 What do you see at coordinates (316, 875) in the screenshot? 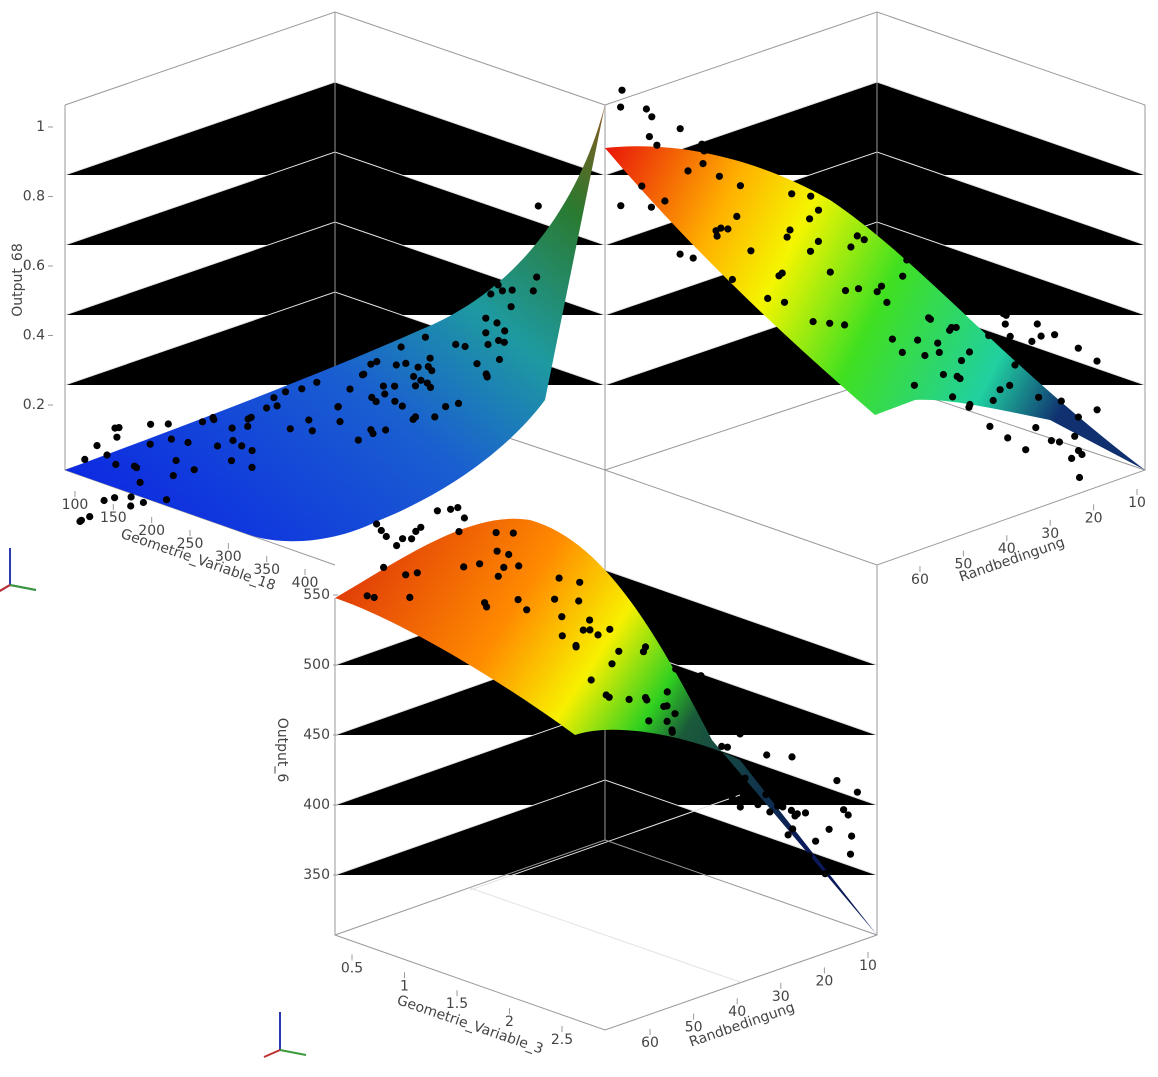
I see `z-tick-label: 350` at bounding box center [316, 875].